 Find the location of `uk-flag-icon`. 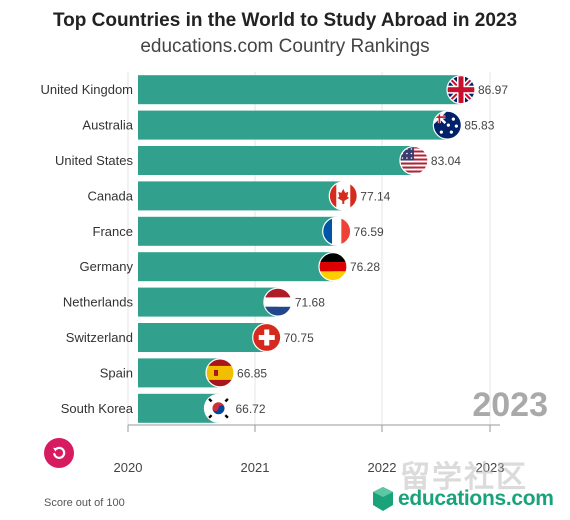

uk-flag-icon is located at coordinates (461, 89).